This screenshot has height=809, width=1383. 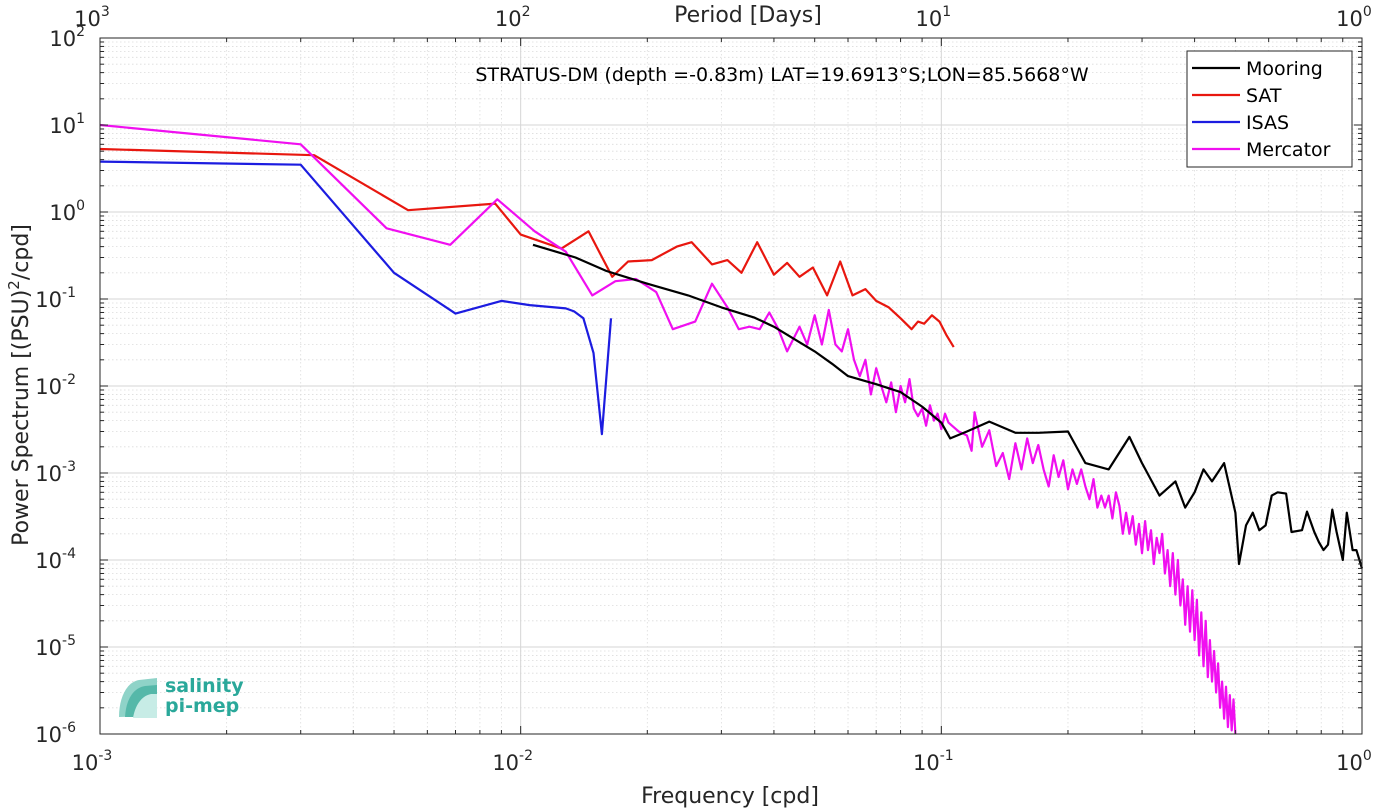 What do you see at coordinates (69, 293) in the screenshot?
I see `y-tick-label-exponent: -1` at bounding box center [69, 293].